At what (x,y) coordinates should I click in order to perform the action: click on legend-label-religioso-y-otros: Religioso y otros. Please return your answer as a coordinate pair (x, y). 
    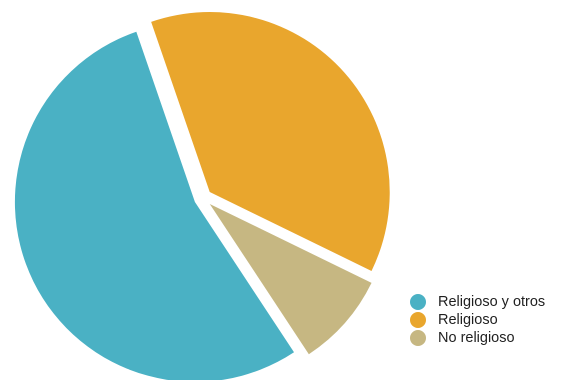
    Looking at the image, I should click on (492, 302).